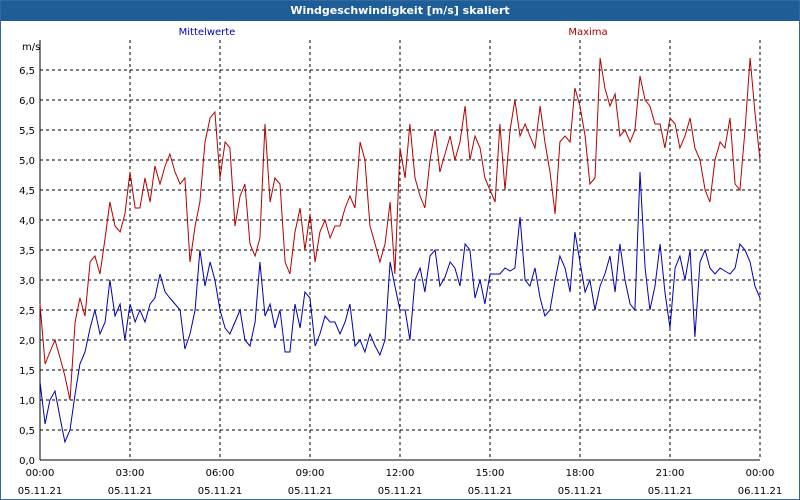 This screenshot has width=800, height=500. Describe the element at coordinates (670, 473) in the screenshot. I see `x-tick-time: 21:00` at that location.